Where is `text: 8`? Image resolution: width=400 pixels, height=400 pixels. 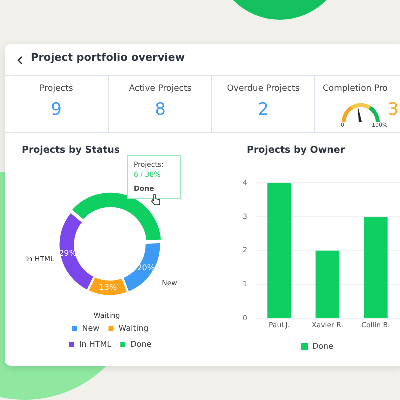 text: 8 is located at coordinates (160, 110).